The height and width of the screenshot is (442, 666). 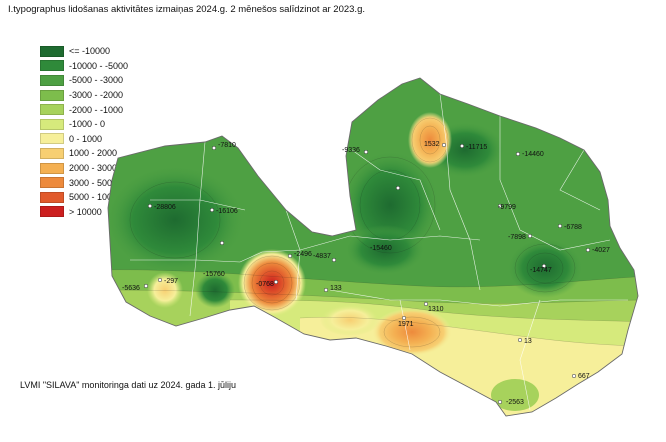 I want to click on monitoring-point: -6788, so click(x=569, y=227).